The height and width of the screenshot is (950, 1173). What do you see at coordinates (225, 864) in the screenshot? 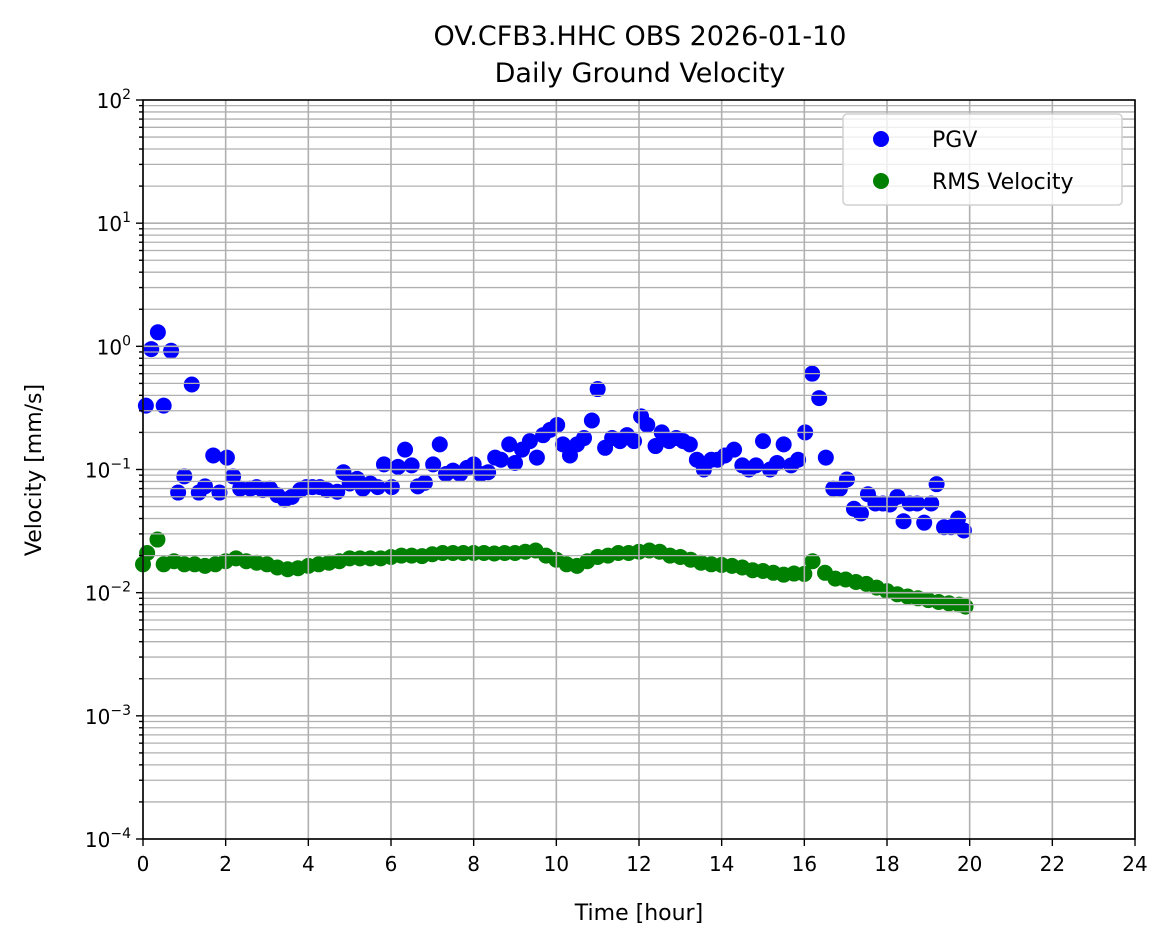
I see `x-tick-label: 2` at bounding box center [225, 864].